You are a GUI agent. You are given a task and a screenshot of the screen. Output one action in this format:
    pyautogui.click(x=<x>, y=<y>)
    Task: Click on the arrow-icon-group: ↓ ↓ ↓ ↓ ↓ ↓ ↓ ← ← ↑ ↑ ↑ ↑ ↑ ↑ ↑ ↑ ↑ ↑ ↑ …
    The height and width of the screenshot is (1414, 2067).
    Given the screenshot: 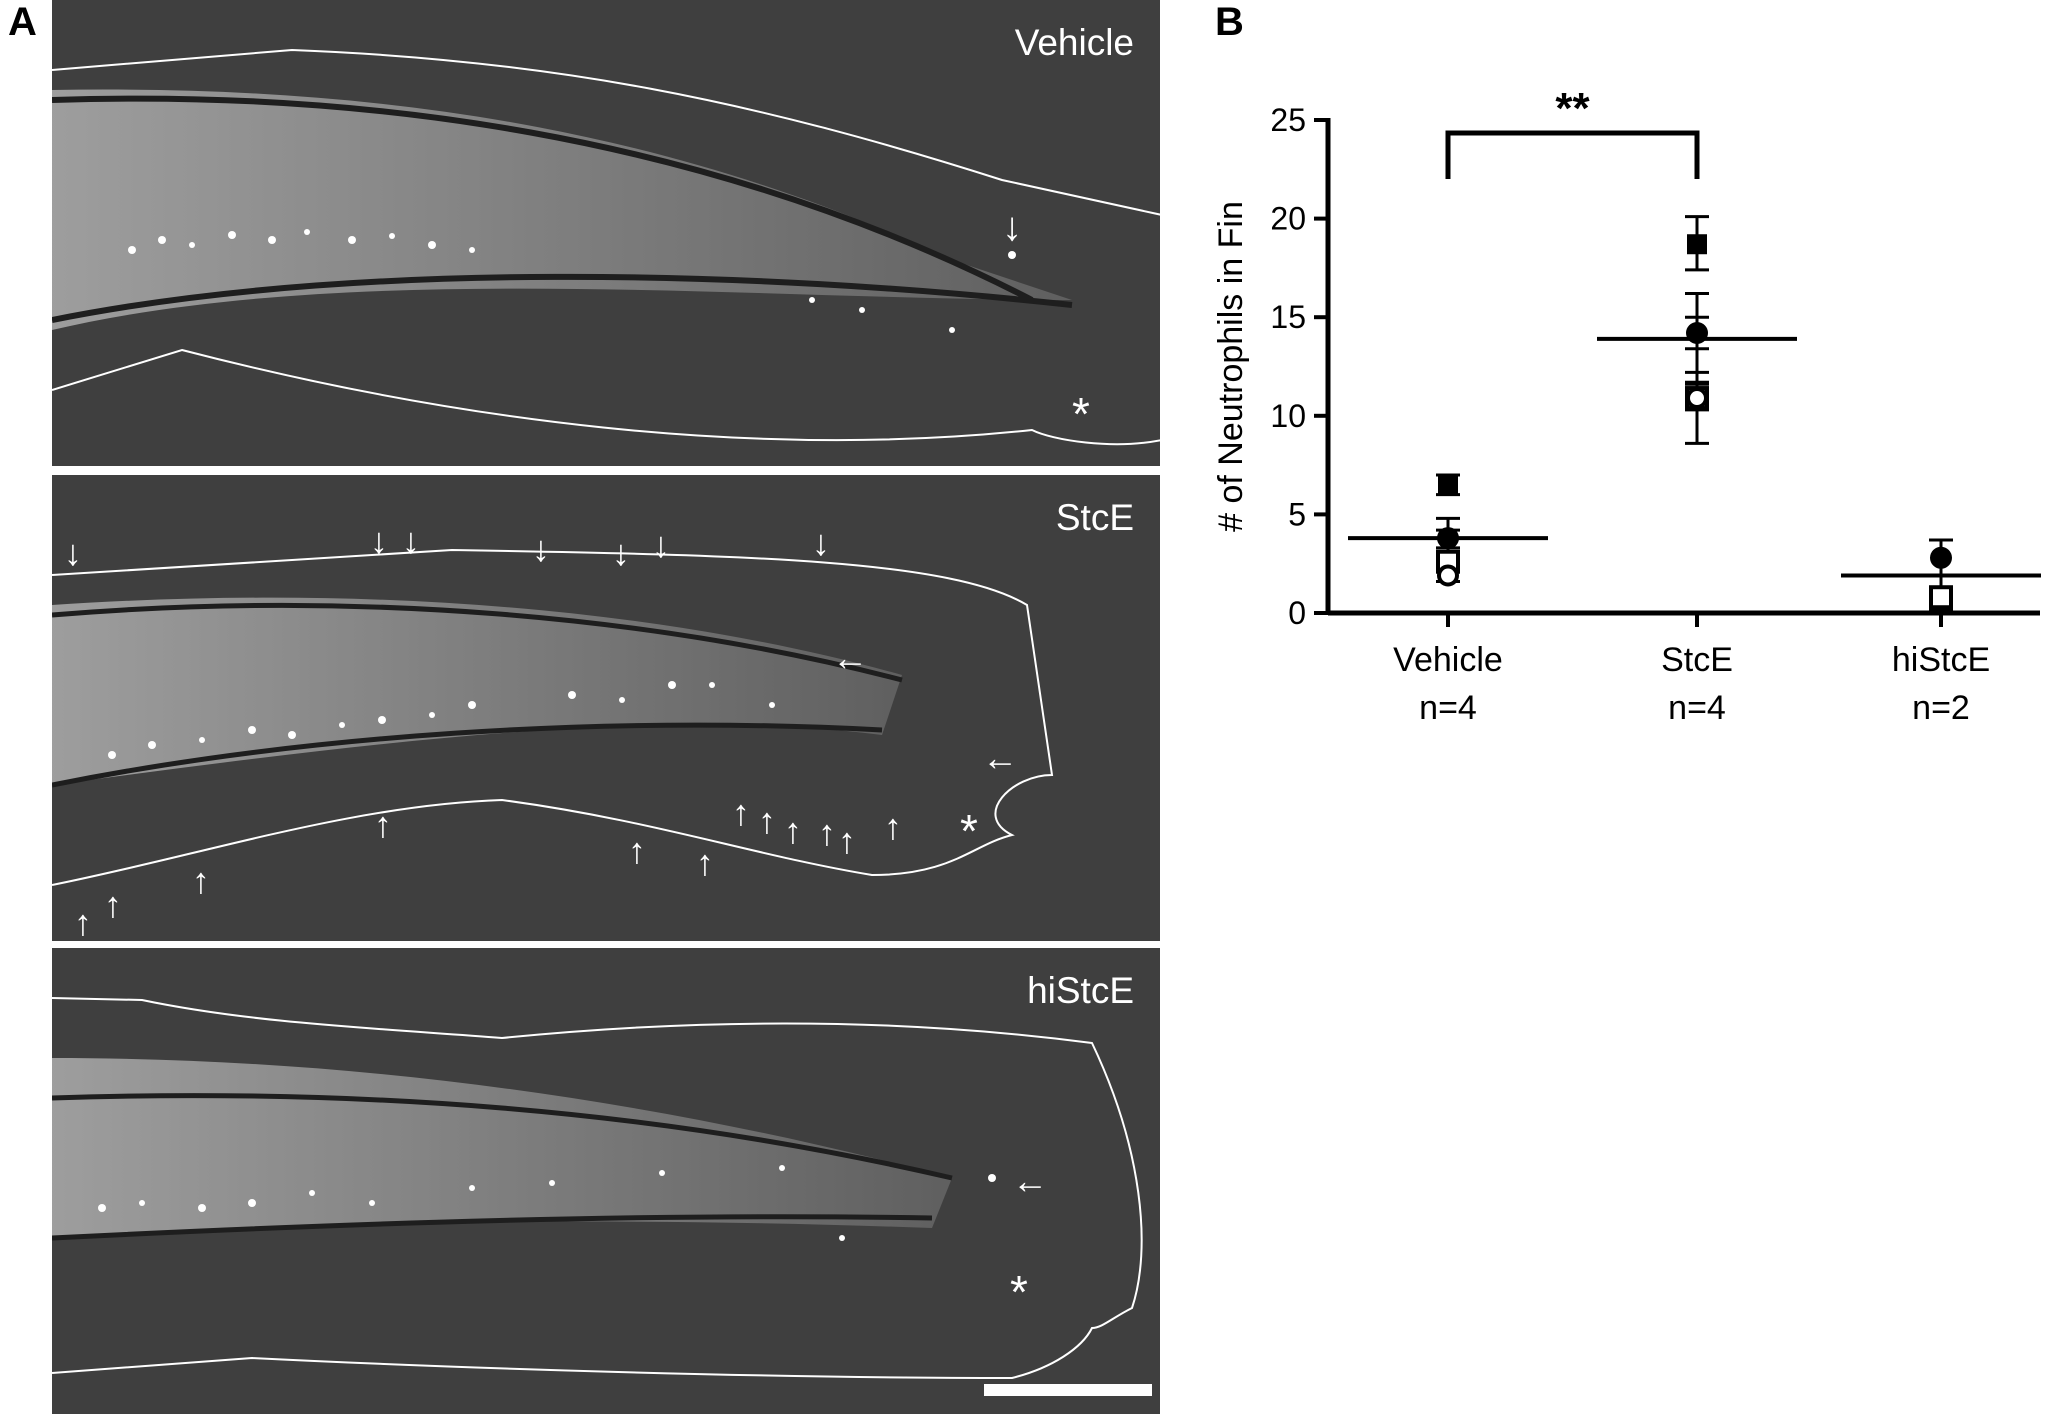 What is the action you would take?
    pyautogui.click(x=541, y=730)
    